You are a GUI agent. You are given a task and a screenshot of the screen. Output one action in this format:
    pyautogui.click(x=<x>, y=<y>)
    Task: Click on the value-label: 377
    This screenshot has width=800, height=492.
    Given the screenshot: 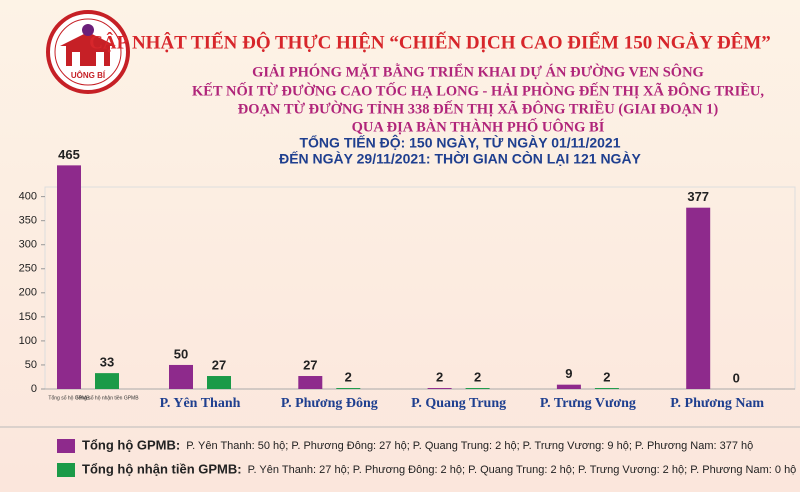 What is the action you would take?
    pyautogui.click(x=698, y=196)
    